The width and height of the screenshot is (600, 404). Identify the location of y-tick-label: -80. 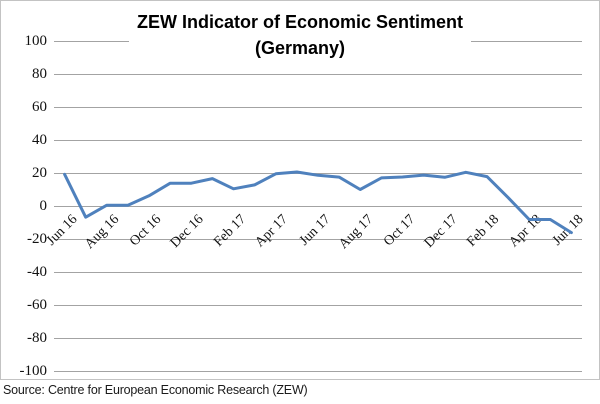
(37, 338).